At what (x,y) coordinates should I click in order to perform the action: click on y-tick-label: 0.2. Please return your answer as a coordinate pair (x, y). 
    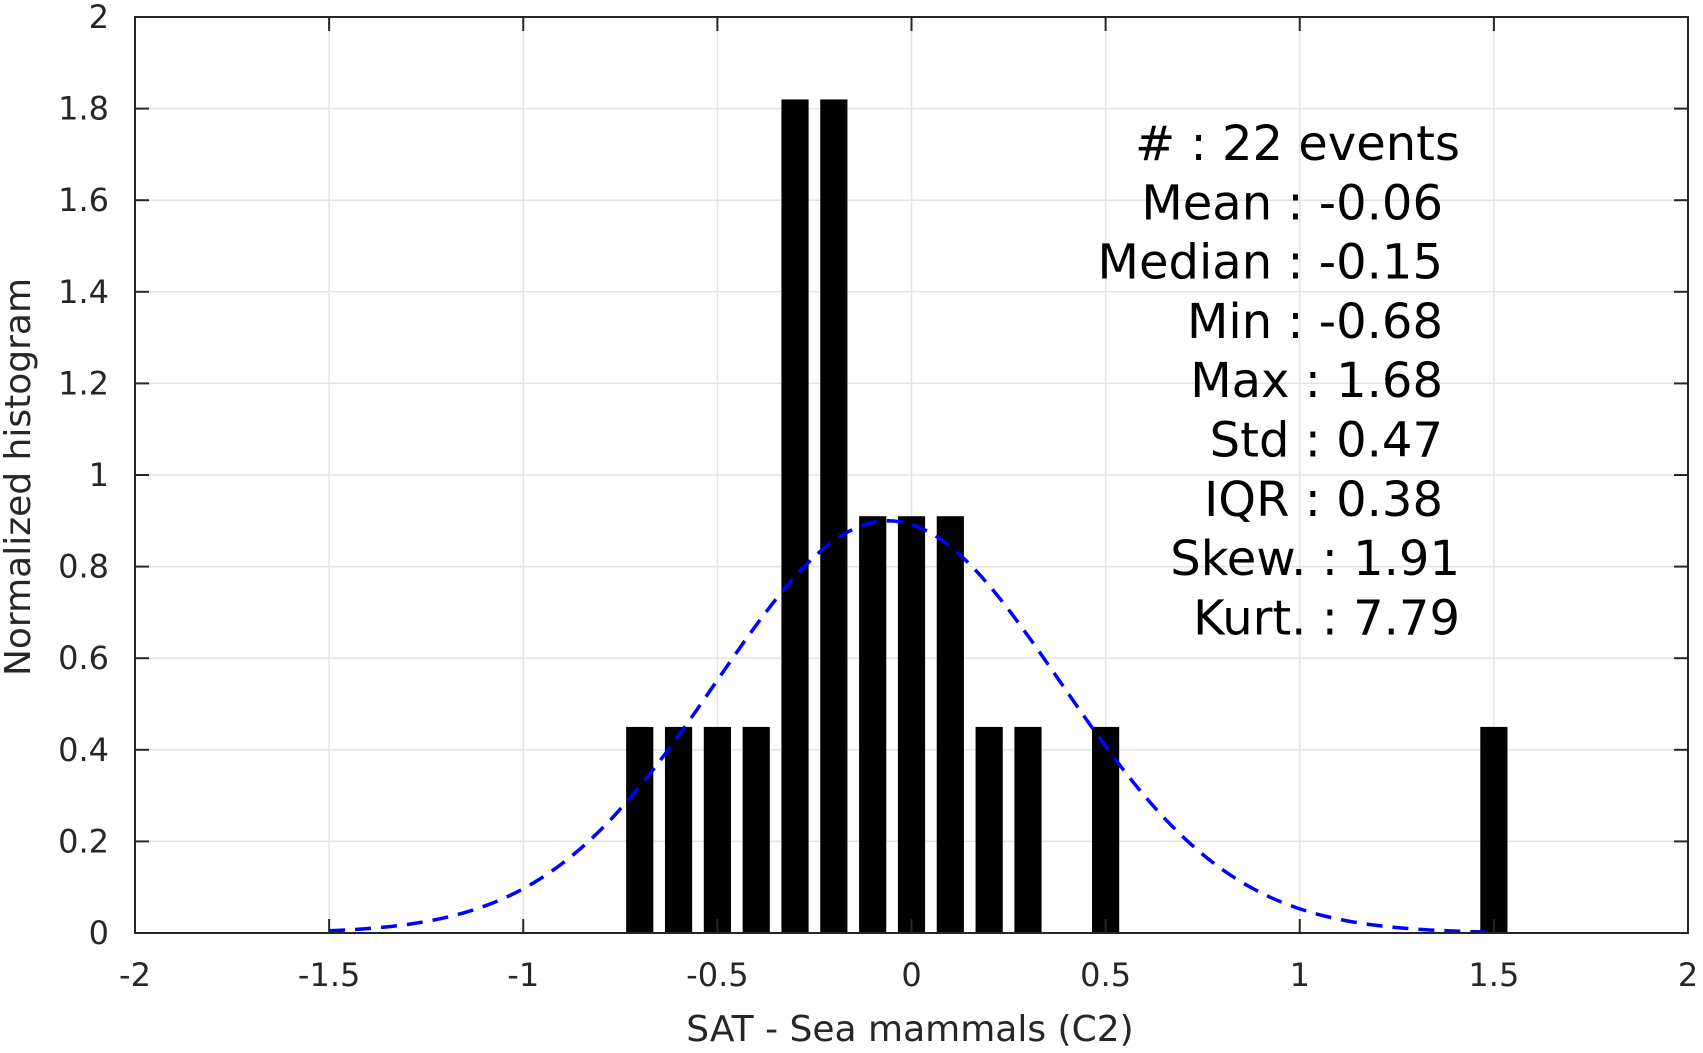
    Looking at the image, I should click on (83, 841).